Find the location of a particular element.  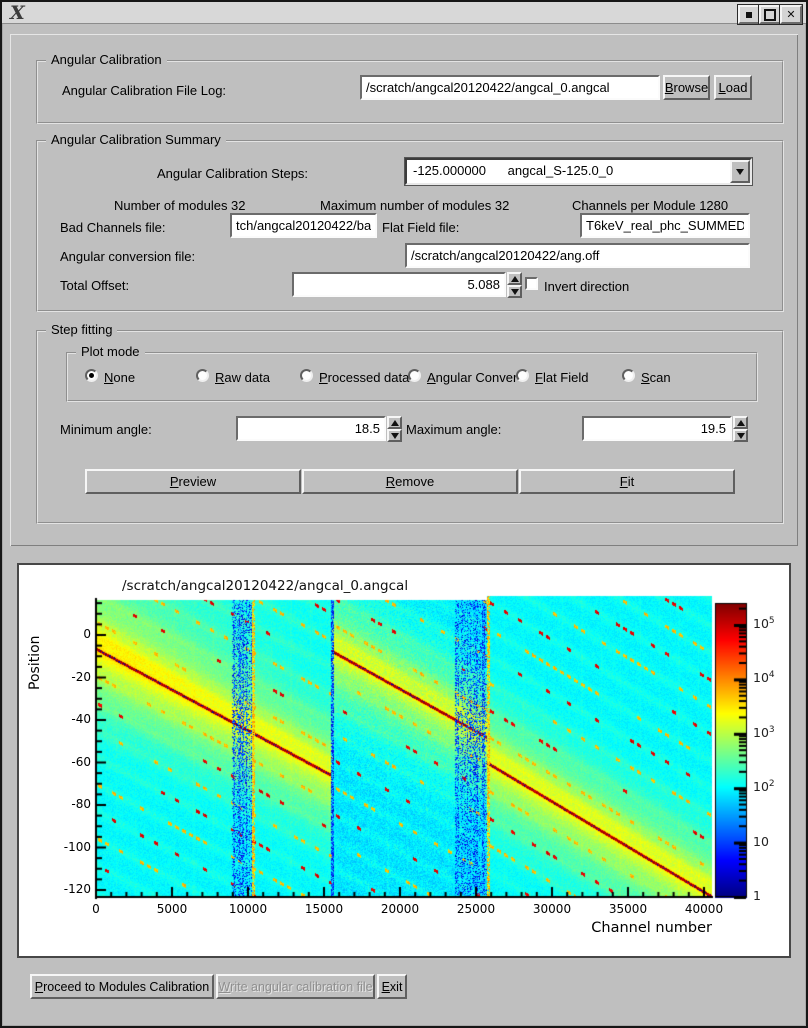

total-offset-label: Total Offset: is located at coordinates (95, 285).